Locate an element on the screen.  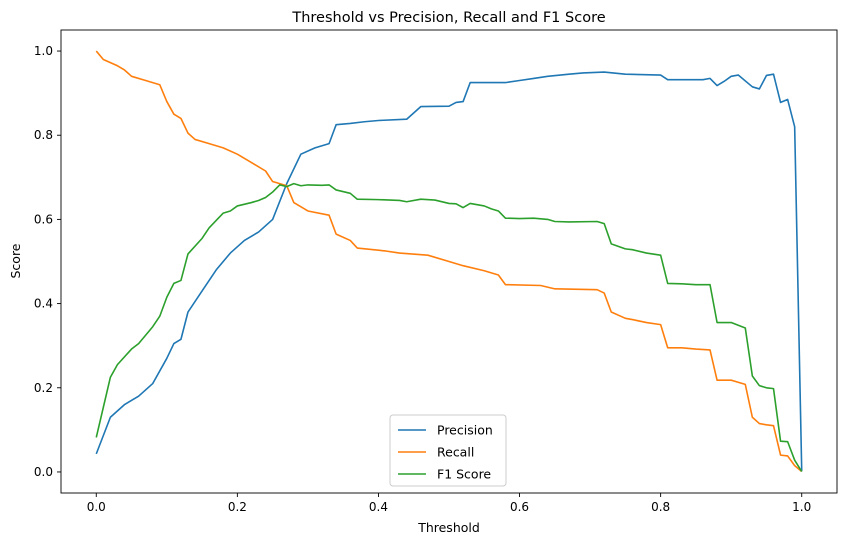
legend: Precision Recall F1 Score is located at coordinates (448, 450).